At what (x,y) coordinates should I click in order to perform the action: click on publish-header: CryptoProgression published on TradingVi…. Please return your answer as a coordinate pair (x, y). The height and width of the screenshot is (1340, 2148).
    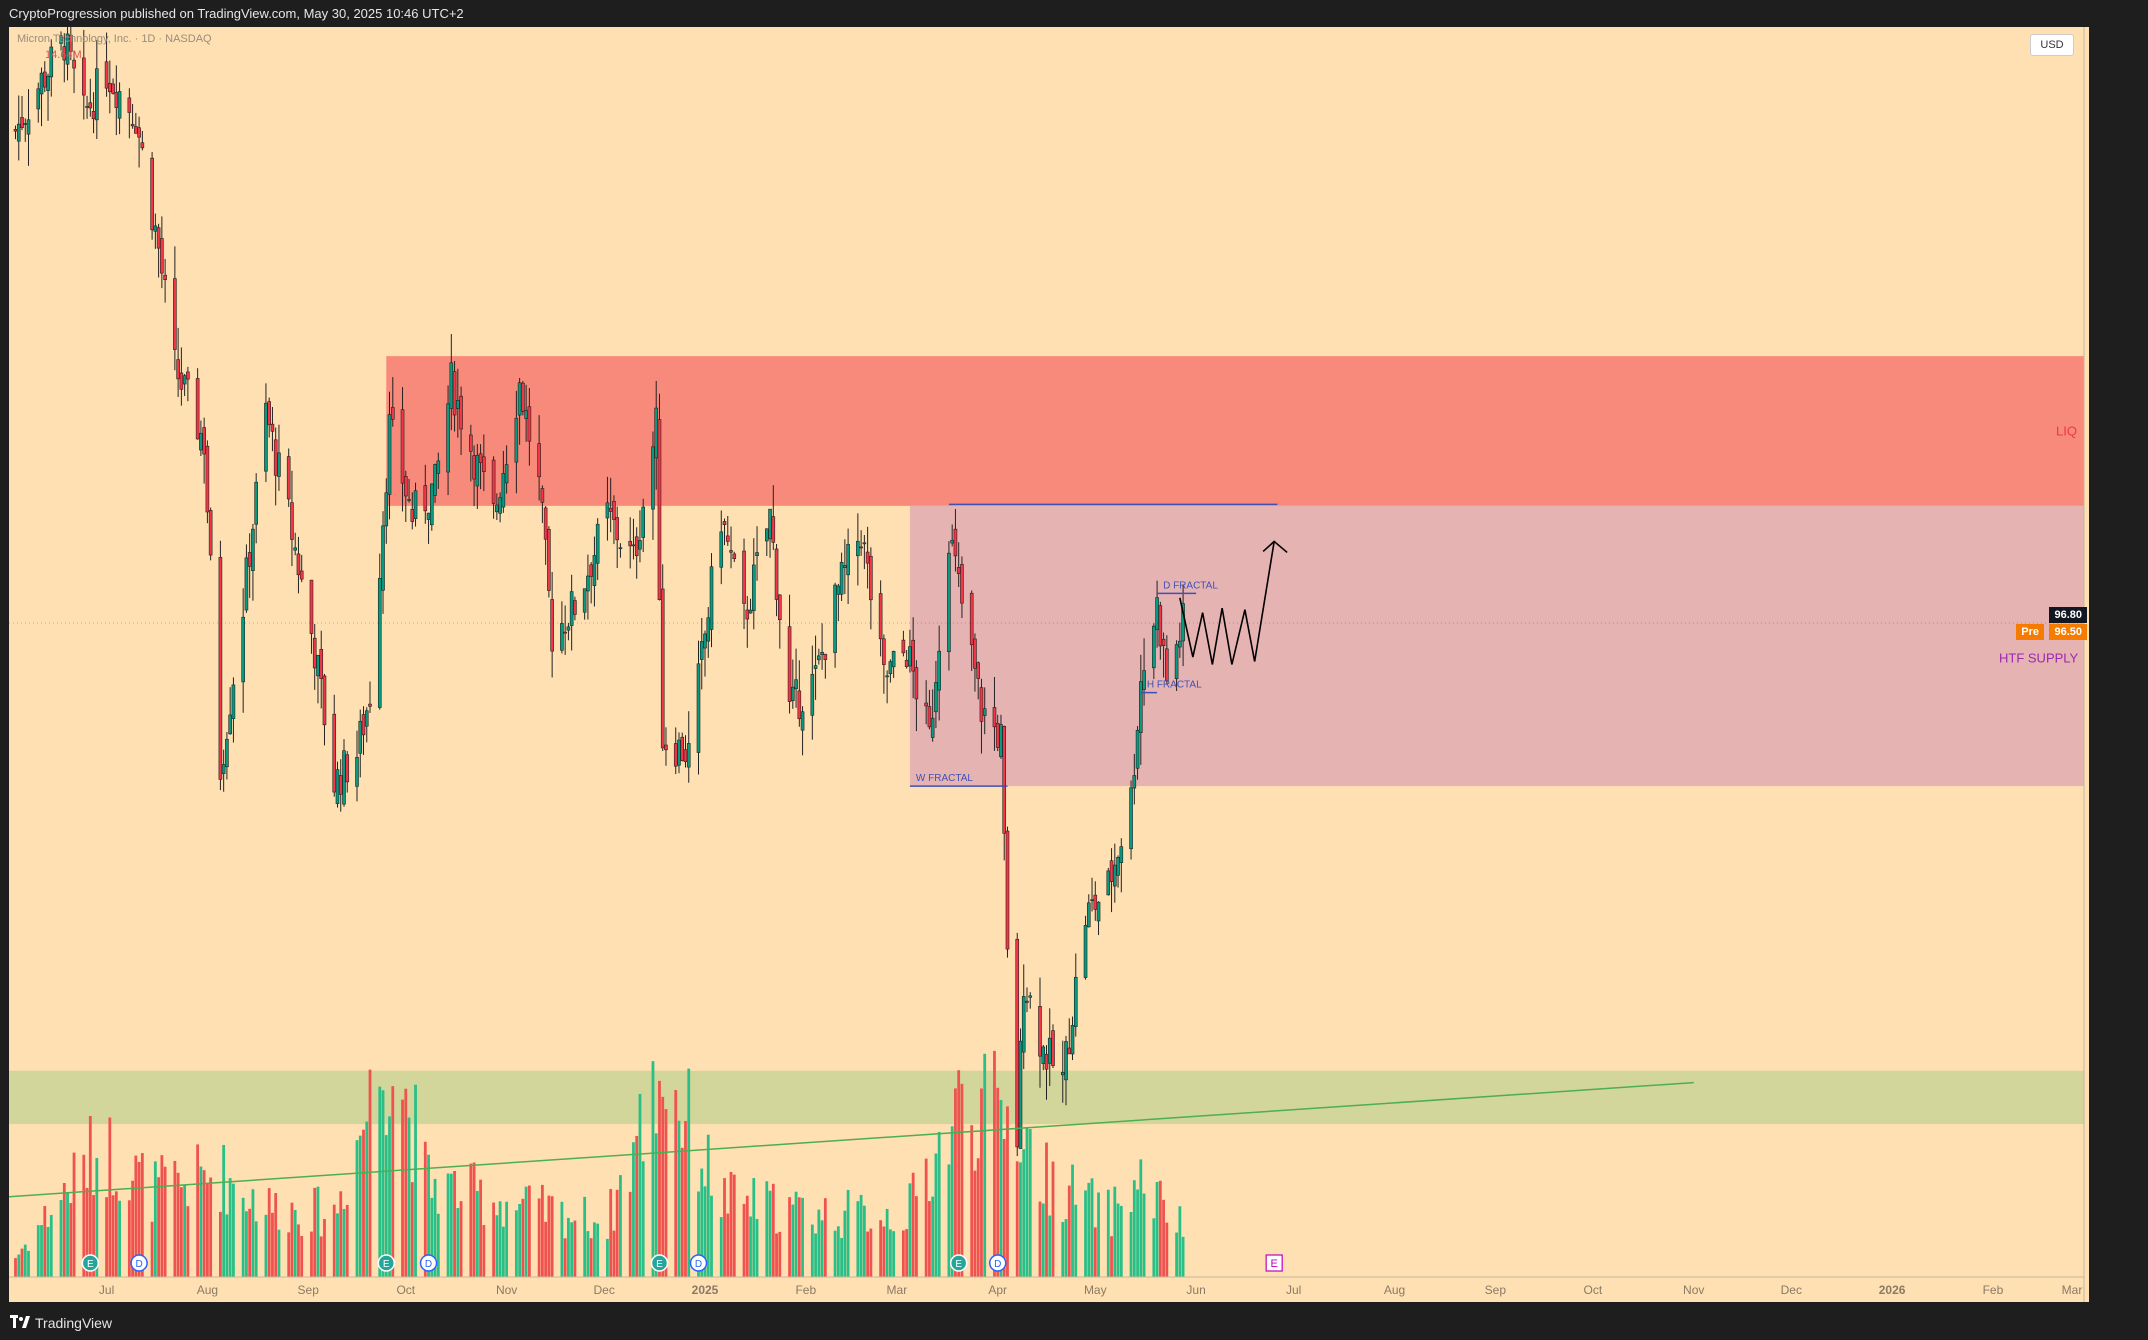
    Looking at the image, I should click on (1074, 13).